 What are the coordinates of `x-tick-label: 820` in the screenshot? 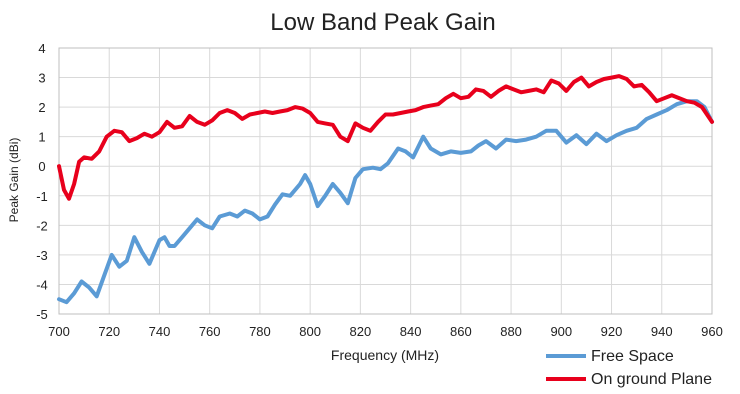 It's located at (361, 331).